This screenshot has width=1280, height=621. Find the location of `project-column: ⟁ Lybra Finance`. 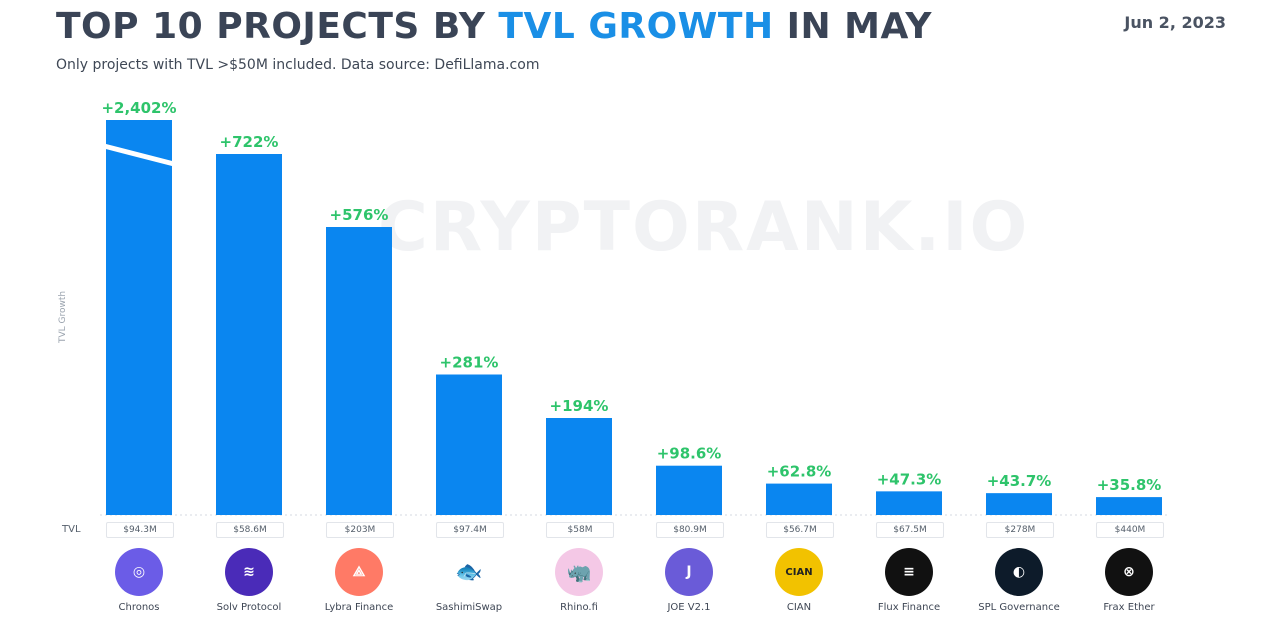

project-column: ⟁ Lybra Finance is located at coordinates (359, 575).